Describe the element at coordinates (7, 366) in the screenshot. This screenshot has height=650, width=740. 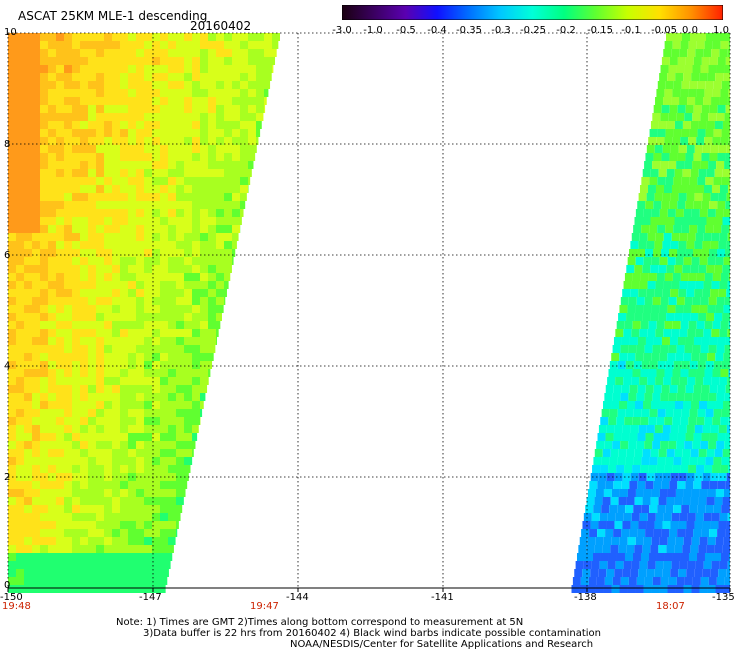
I see `y-tick-label: 4` at that location.